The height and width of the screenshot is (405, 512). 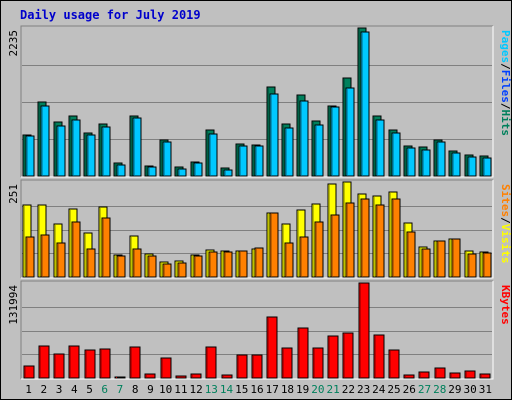 I want to click on x-tick-label: 5, so click(x=89, y=389).